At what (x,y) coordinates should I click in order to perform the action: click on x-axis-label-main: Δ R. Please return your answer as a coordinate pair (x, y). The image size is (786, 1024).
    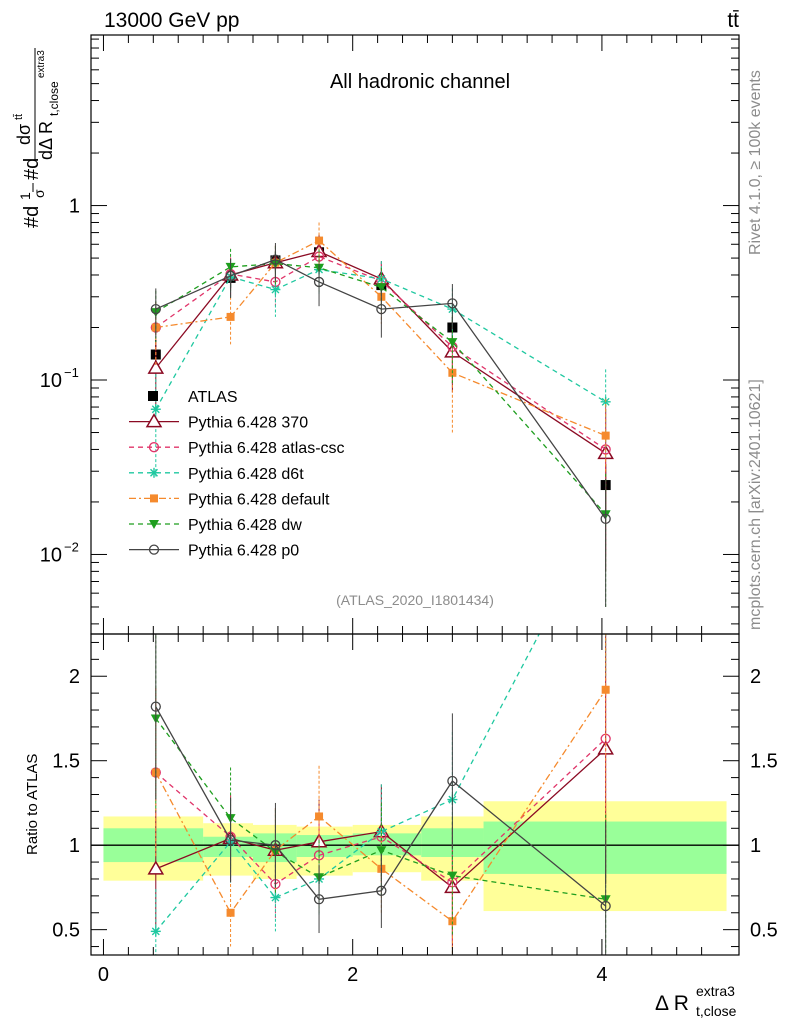
    Looking at the image, I should click on (672, 1003).